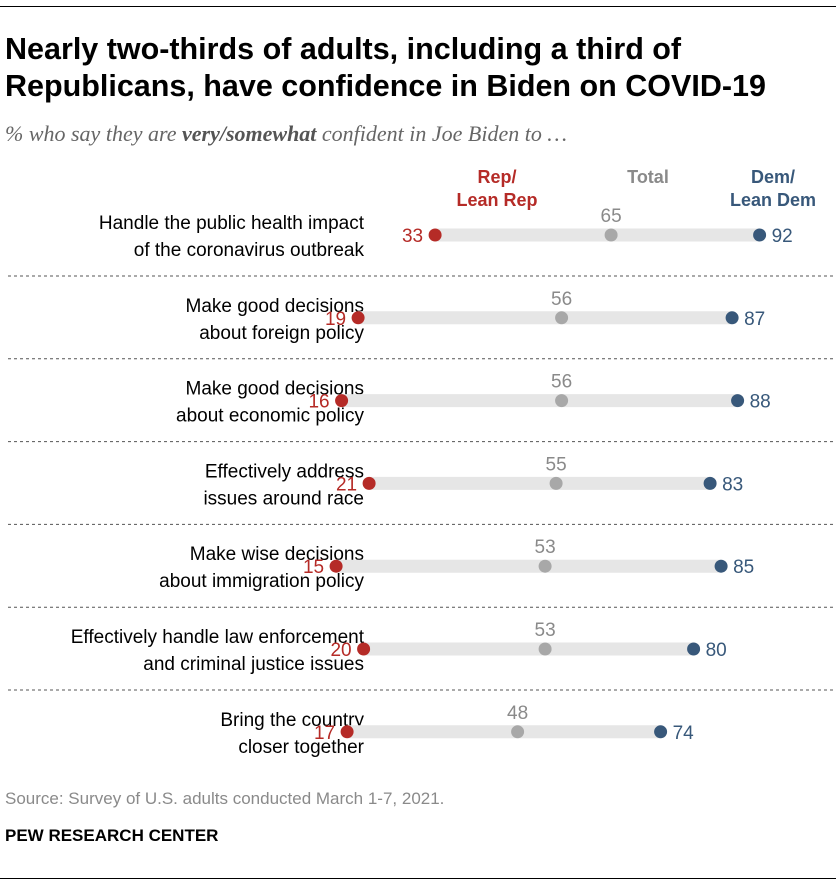 The height and width of the screenshot is (884, 840). What do you see at coordinates (517, 713) in the screenshot?
I see `total-value-label: 48` at bounding box center [517, 713].